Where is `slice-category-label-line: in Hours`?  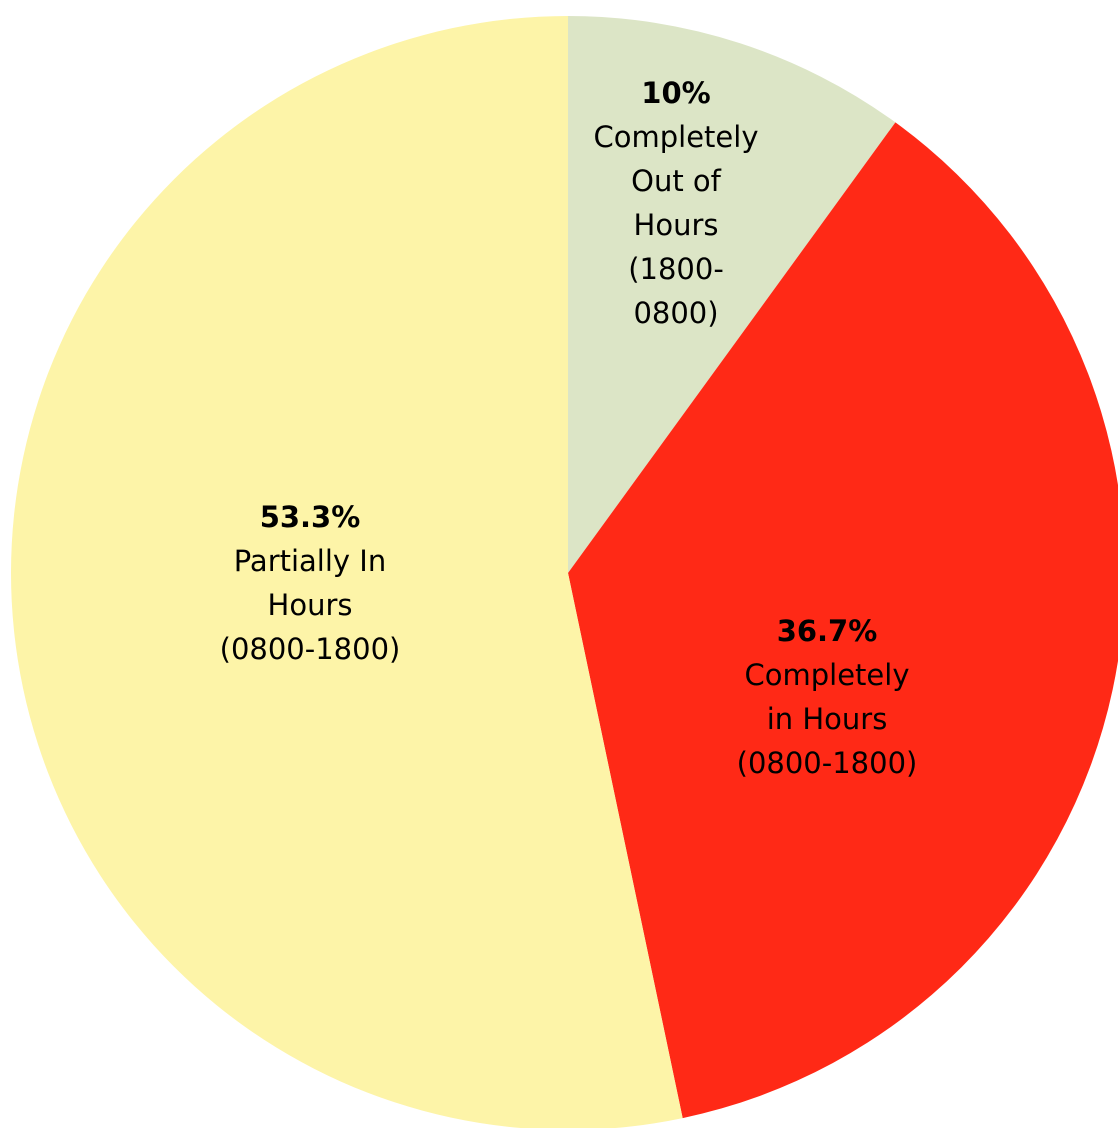 slice-category-label-line: in Hours is located at coordinates (827, 719).